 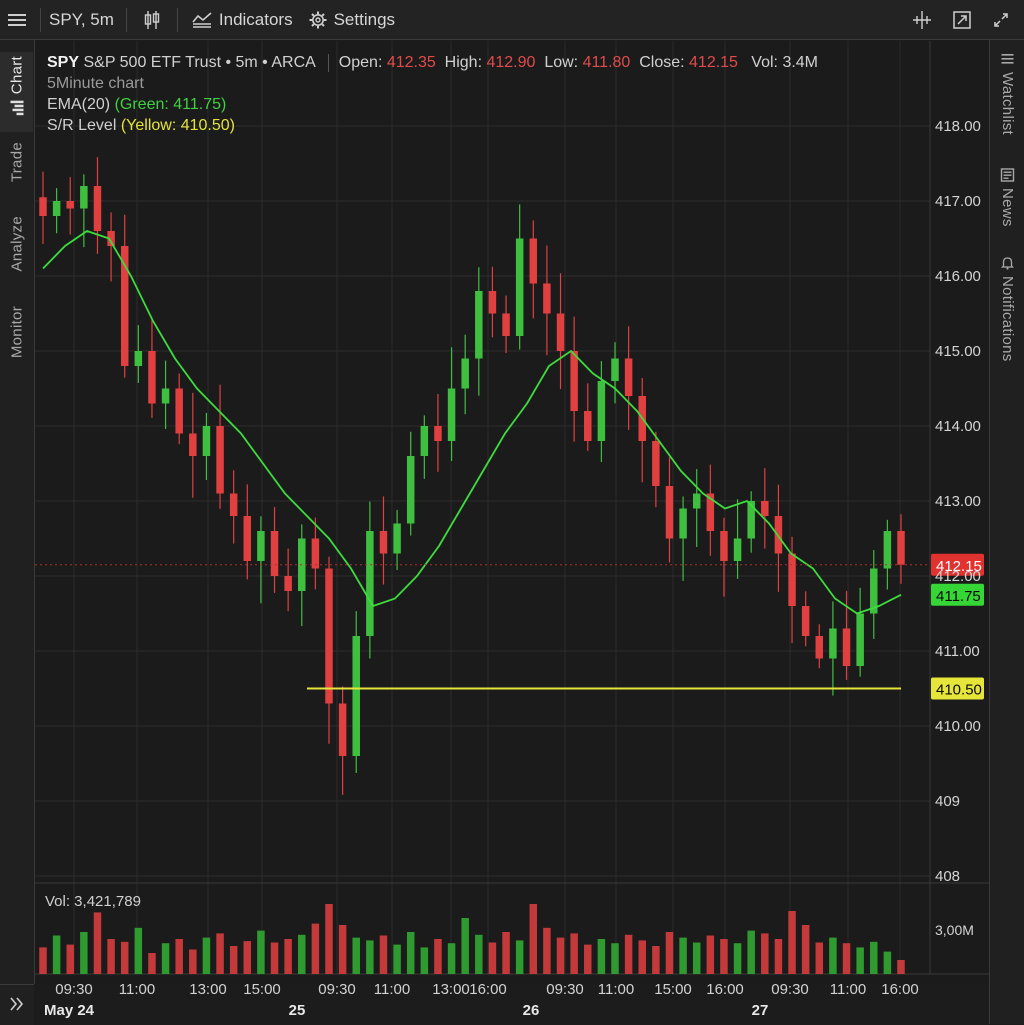 I want to click on double-chevron-right-icon, so click(x=17, y=1004).